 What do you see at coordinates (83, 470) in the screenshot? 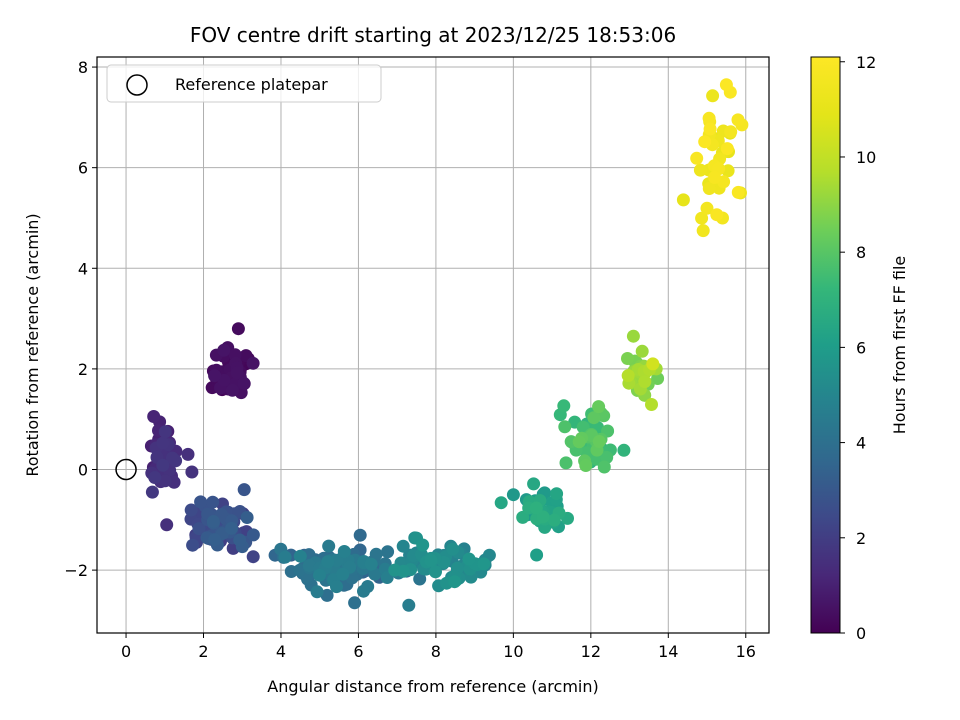
I see `y-tick-label: 0` at bounding box center [83, 470].